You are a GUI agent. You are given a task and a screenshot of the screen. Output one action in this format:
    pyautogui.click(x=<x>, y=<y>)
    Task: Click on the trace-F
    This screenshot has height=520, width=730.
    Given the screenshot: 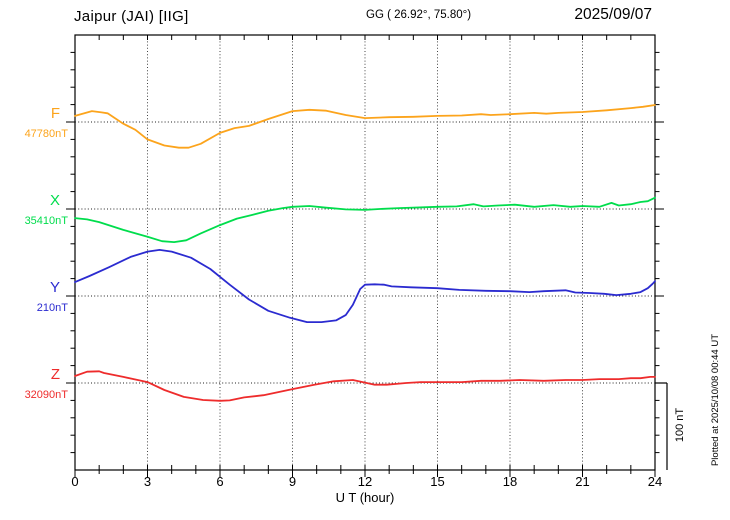 What is the action you would take?
    pyautogui.click(x=365, y=126)
    